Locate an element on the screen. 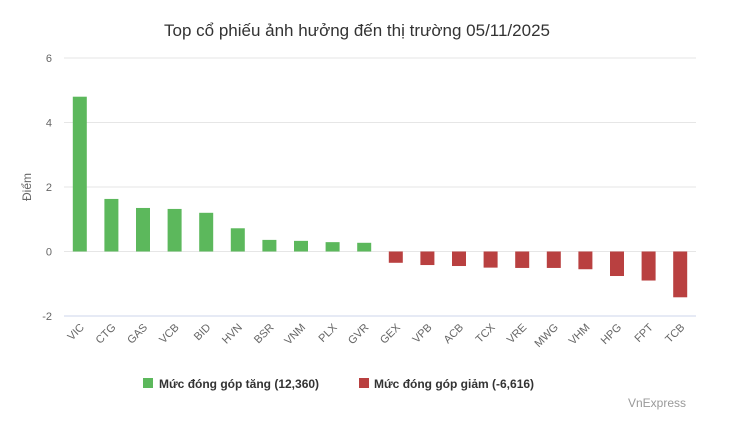 Image resolution: width=751 pixels, height=430 pixels. x-tick-label: MWG is located at coordinates (547, 336).